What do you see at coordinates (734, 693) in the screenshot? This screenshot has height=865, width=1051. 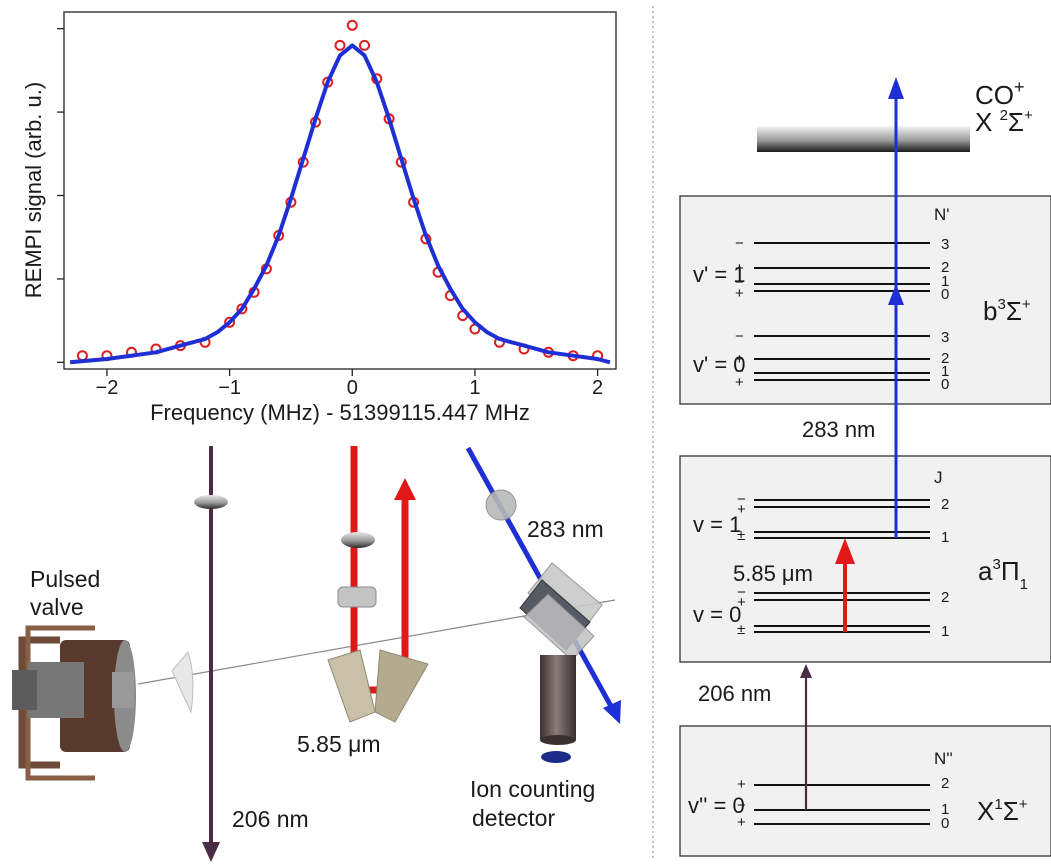 I see `transition-206-label: 206 nm` at bounding box center [734, 693].